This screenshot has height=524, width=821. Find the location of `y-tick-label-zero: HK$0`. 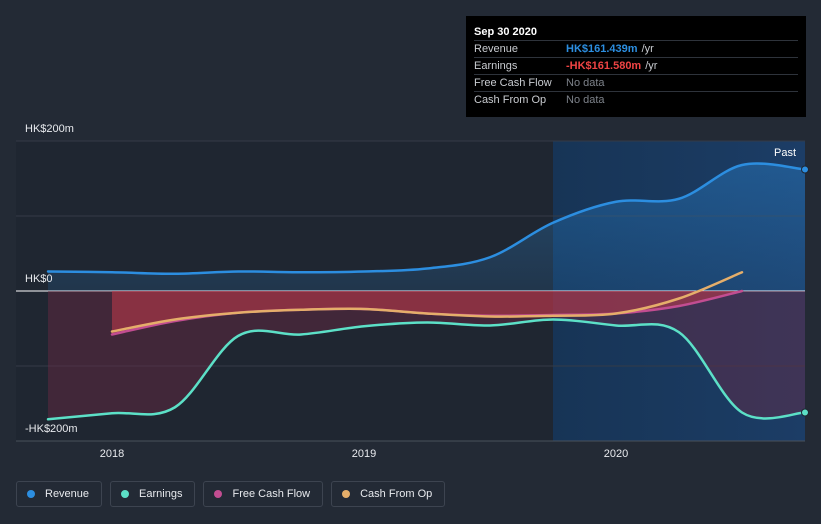

y-tick-label-zero: HK$0 is located at coordinates (39, 279).